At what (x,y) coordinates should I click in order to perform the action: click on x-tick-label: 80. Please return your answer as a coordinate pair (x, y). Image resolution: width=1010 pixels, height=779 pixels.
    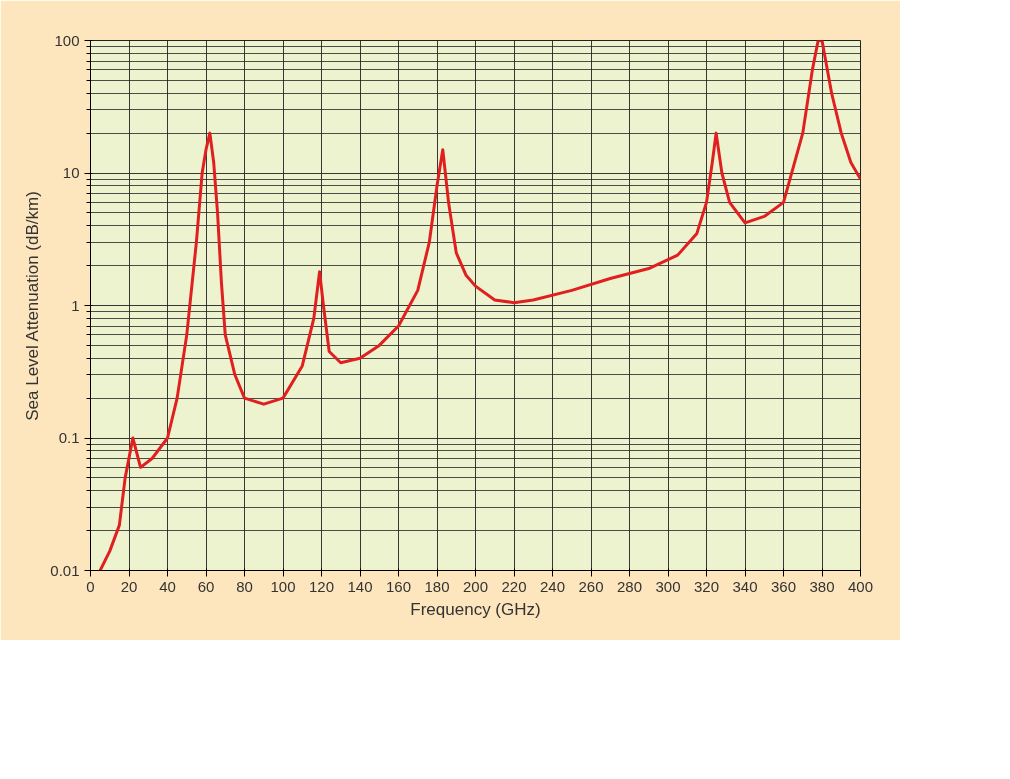
    Looking at the image, I should click on (244, 586).